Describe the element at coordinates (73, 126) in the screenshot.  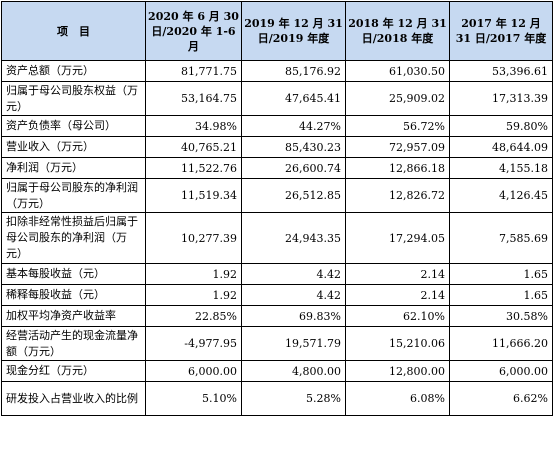
I see `row-label: 资产负债率（母公司）` at that location.